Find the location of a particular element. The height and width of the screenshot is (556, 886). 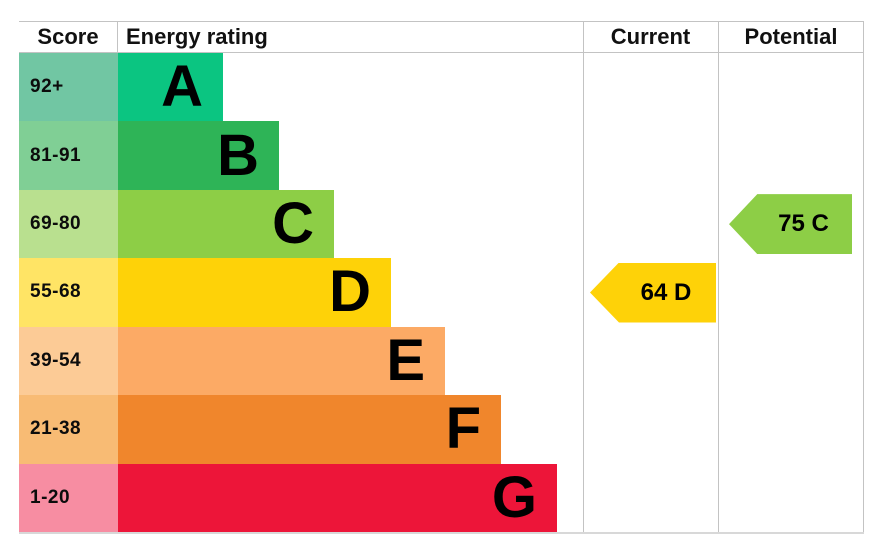

band-letter: C is located at coordinates (293, 224).